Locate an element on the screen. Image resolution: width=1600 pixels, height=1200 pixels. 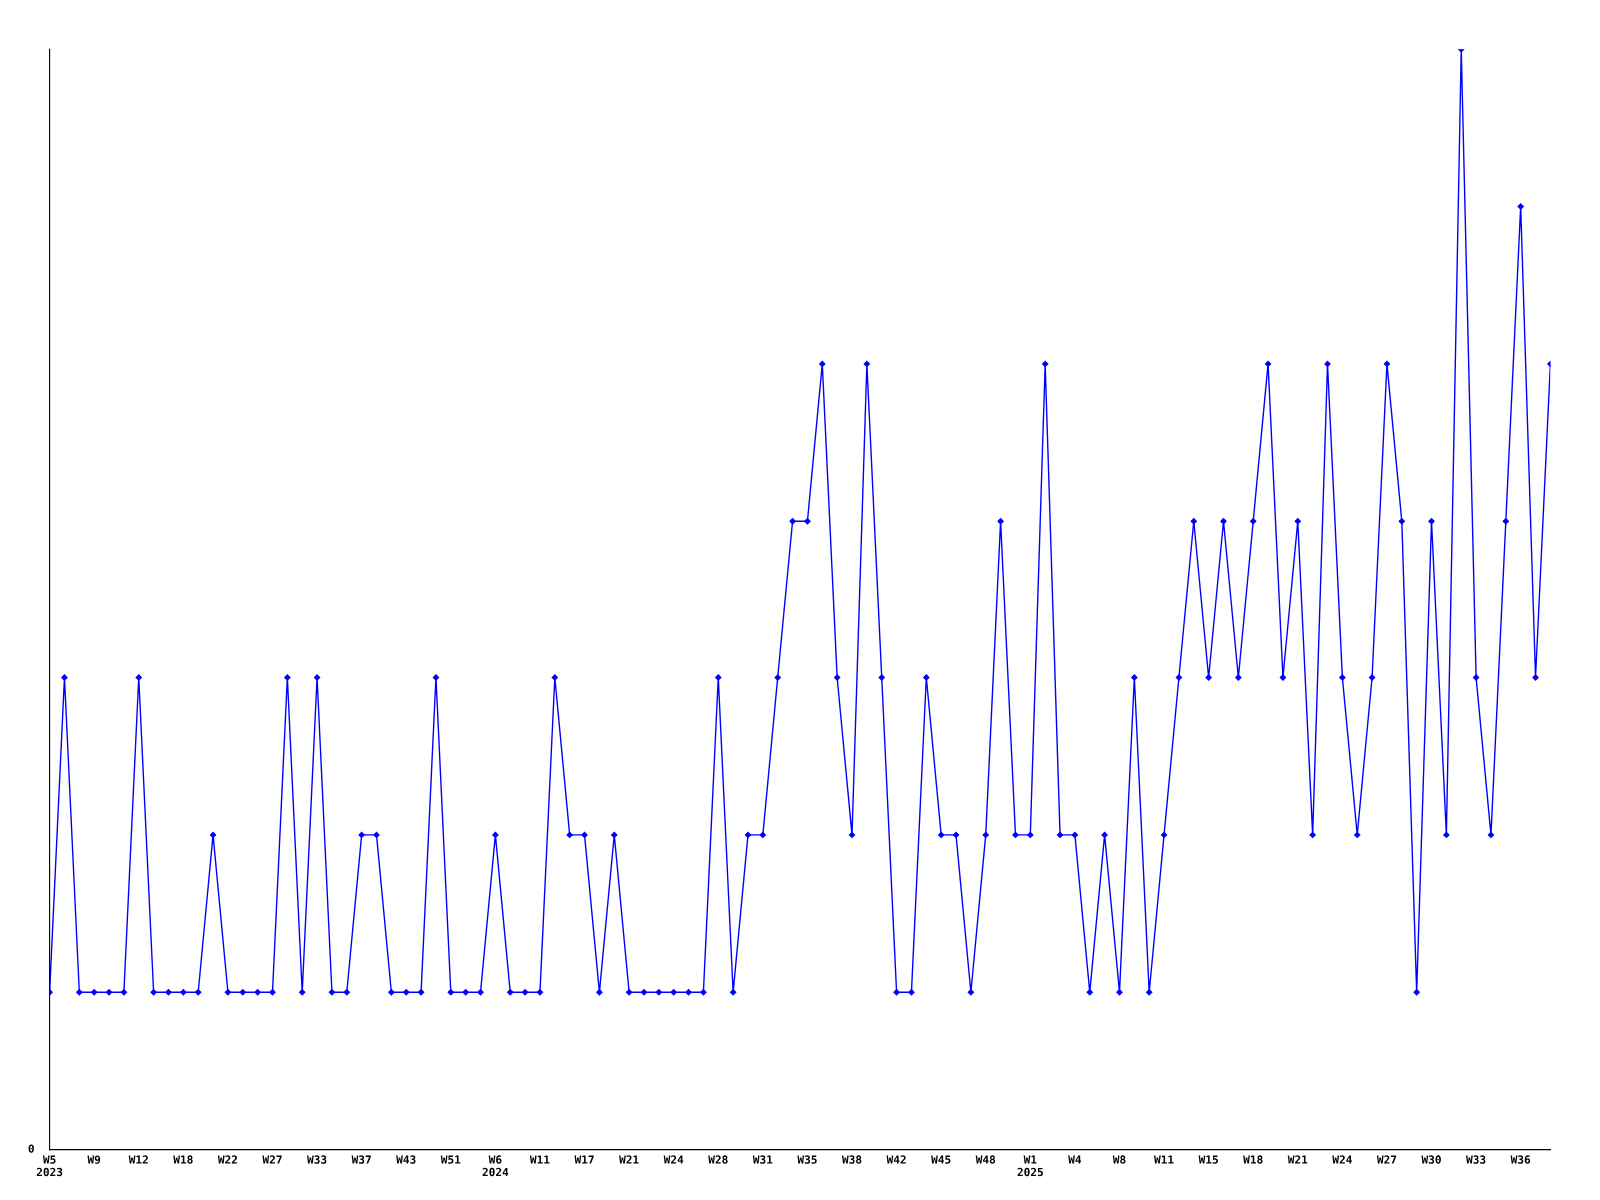
x-tick-label: W1 2025 is located at coordinates (1030, 1166).